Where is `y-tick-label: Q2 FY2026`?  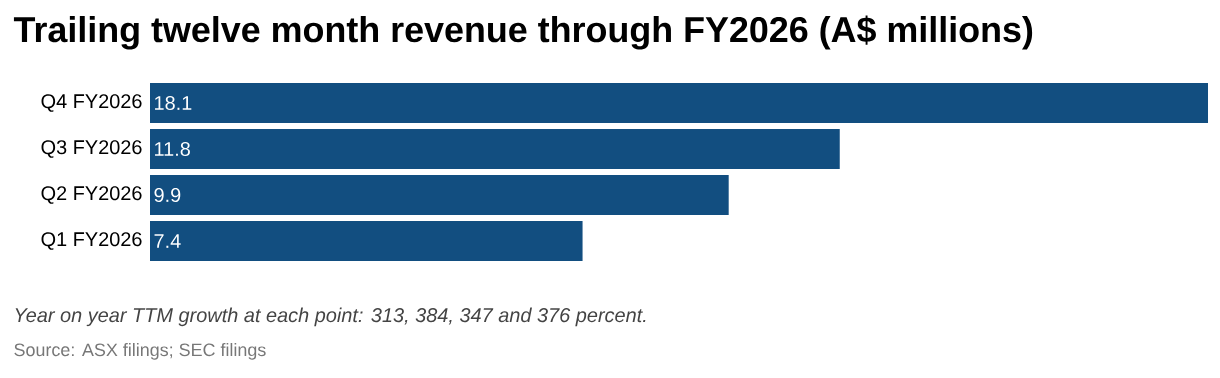 y-tick-label: Q2 FY2026 is located at coordinates (91, 195).